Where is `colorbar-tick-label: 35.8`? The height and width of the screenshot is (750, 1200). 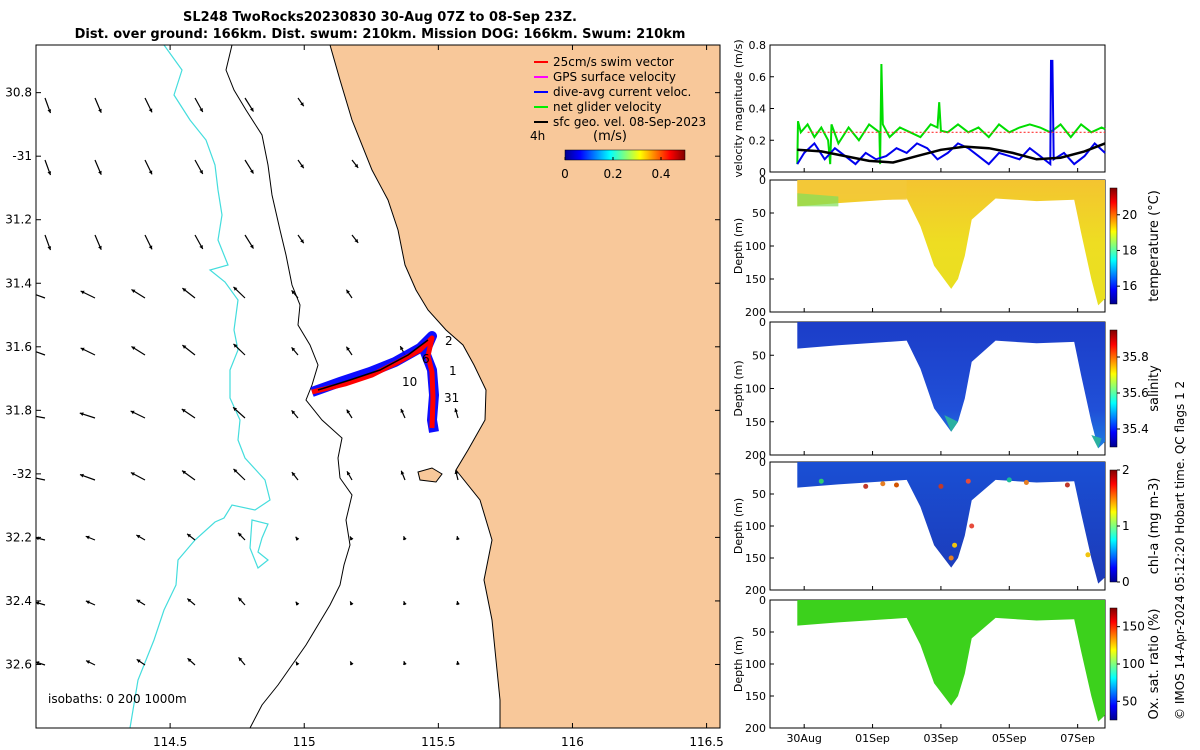 colorbar-tick-label: 35.8 is located at coordinates (1135, 357).